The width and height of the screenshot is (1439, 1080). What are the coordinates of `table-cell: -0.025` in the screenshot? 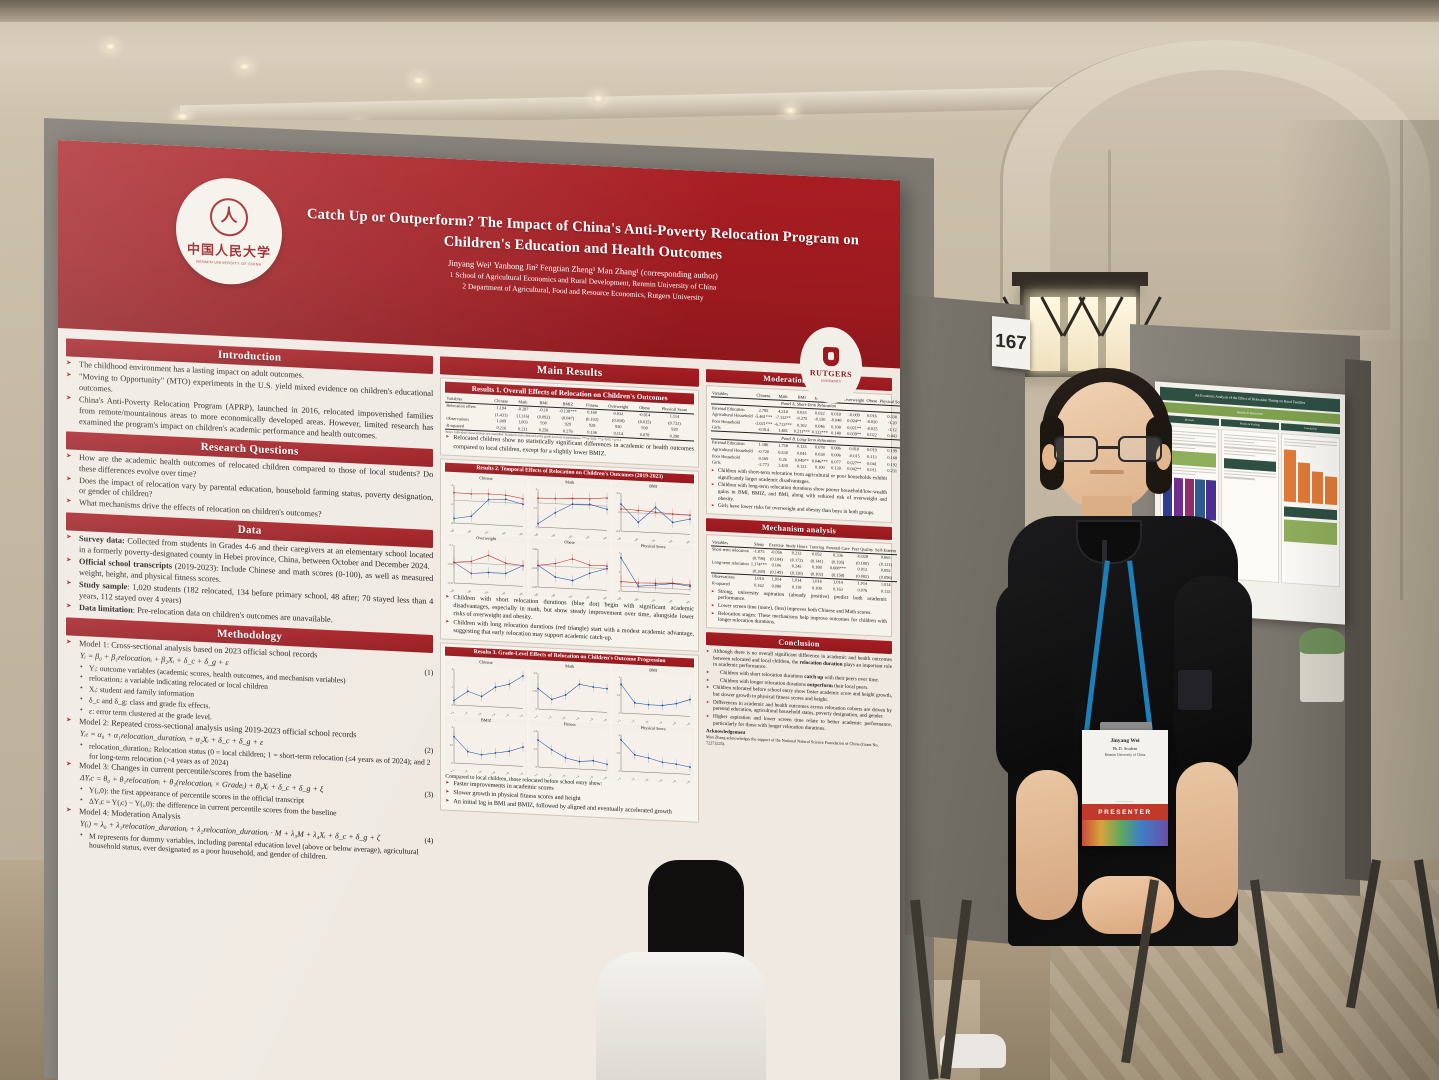 It's located at (872, 428).